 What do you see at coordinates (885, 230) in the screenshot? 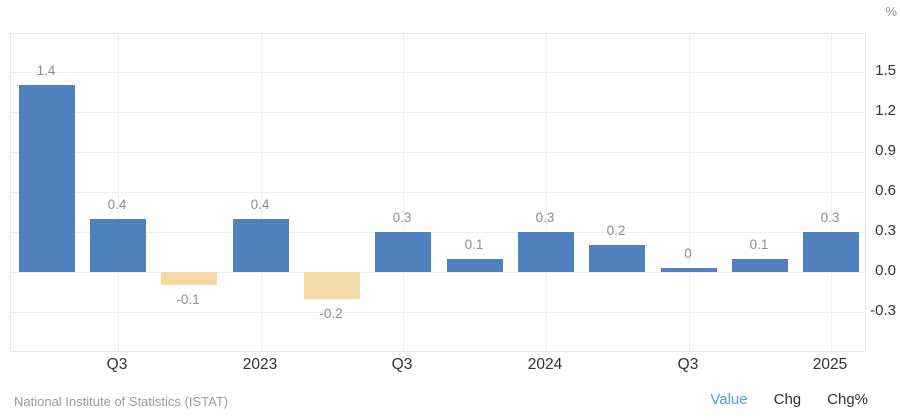
I see `y-axis-tick-label: 0.3` at bounding box center [885, 230].